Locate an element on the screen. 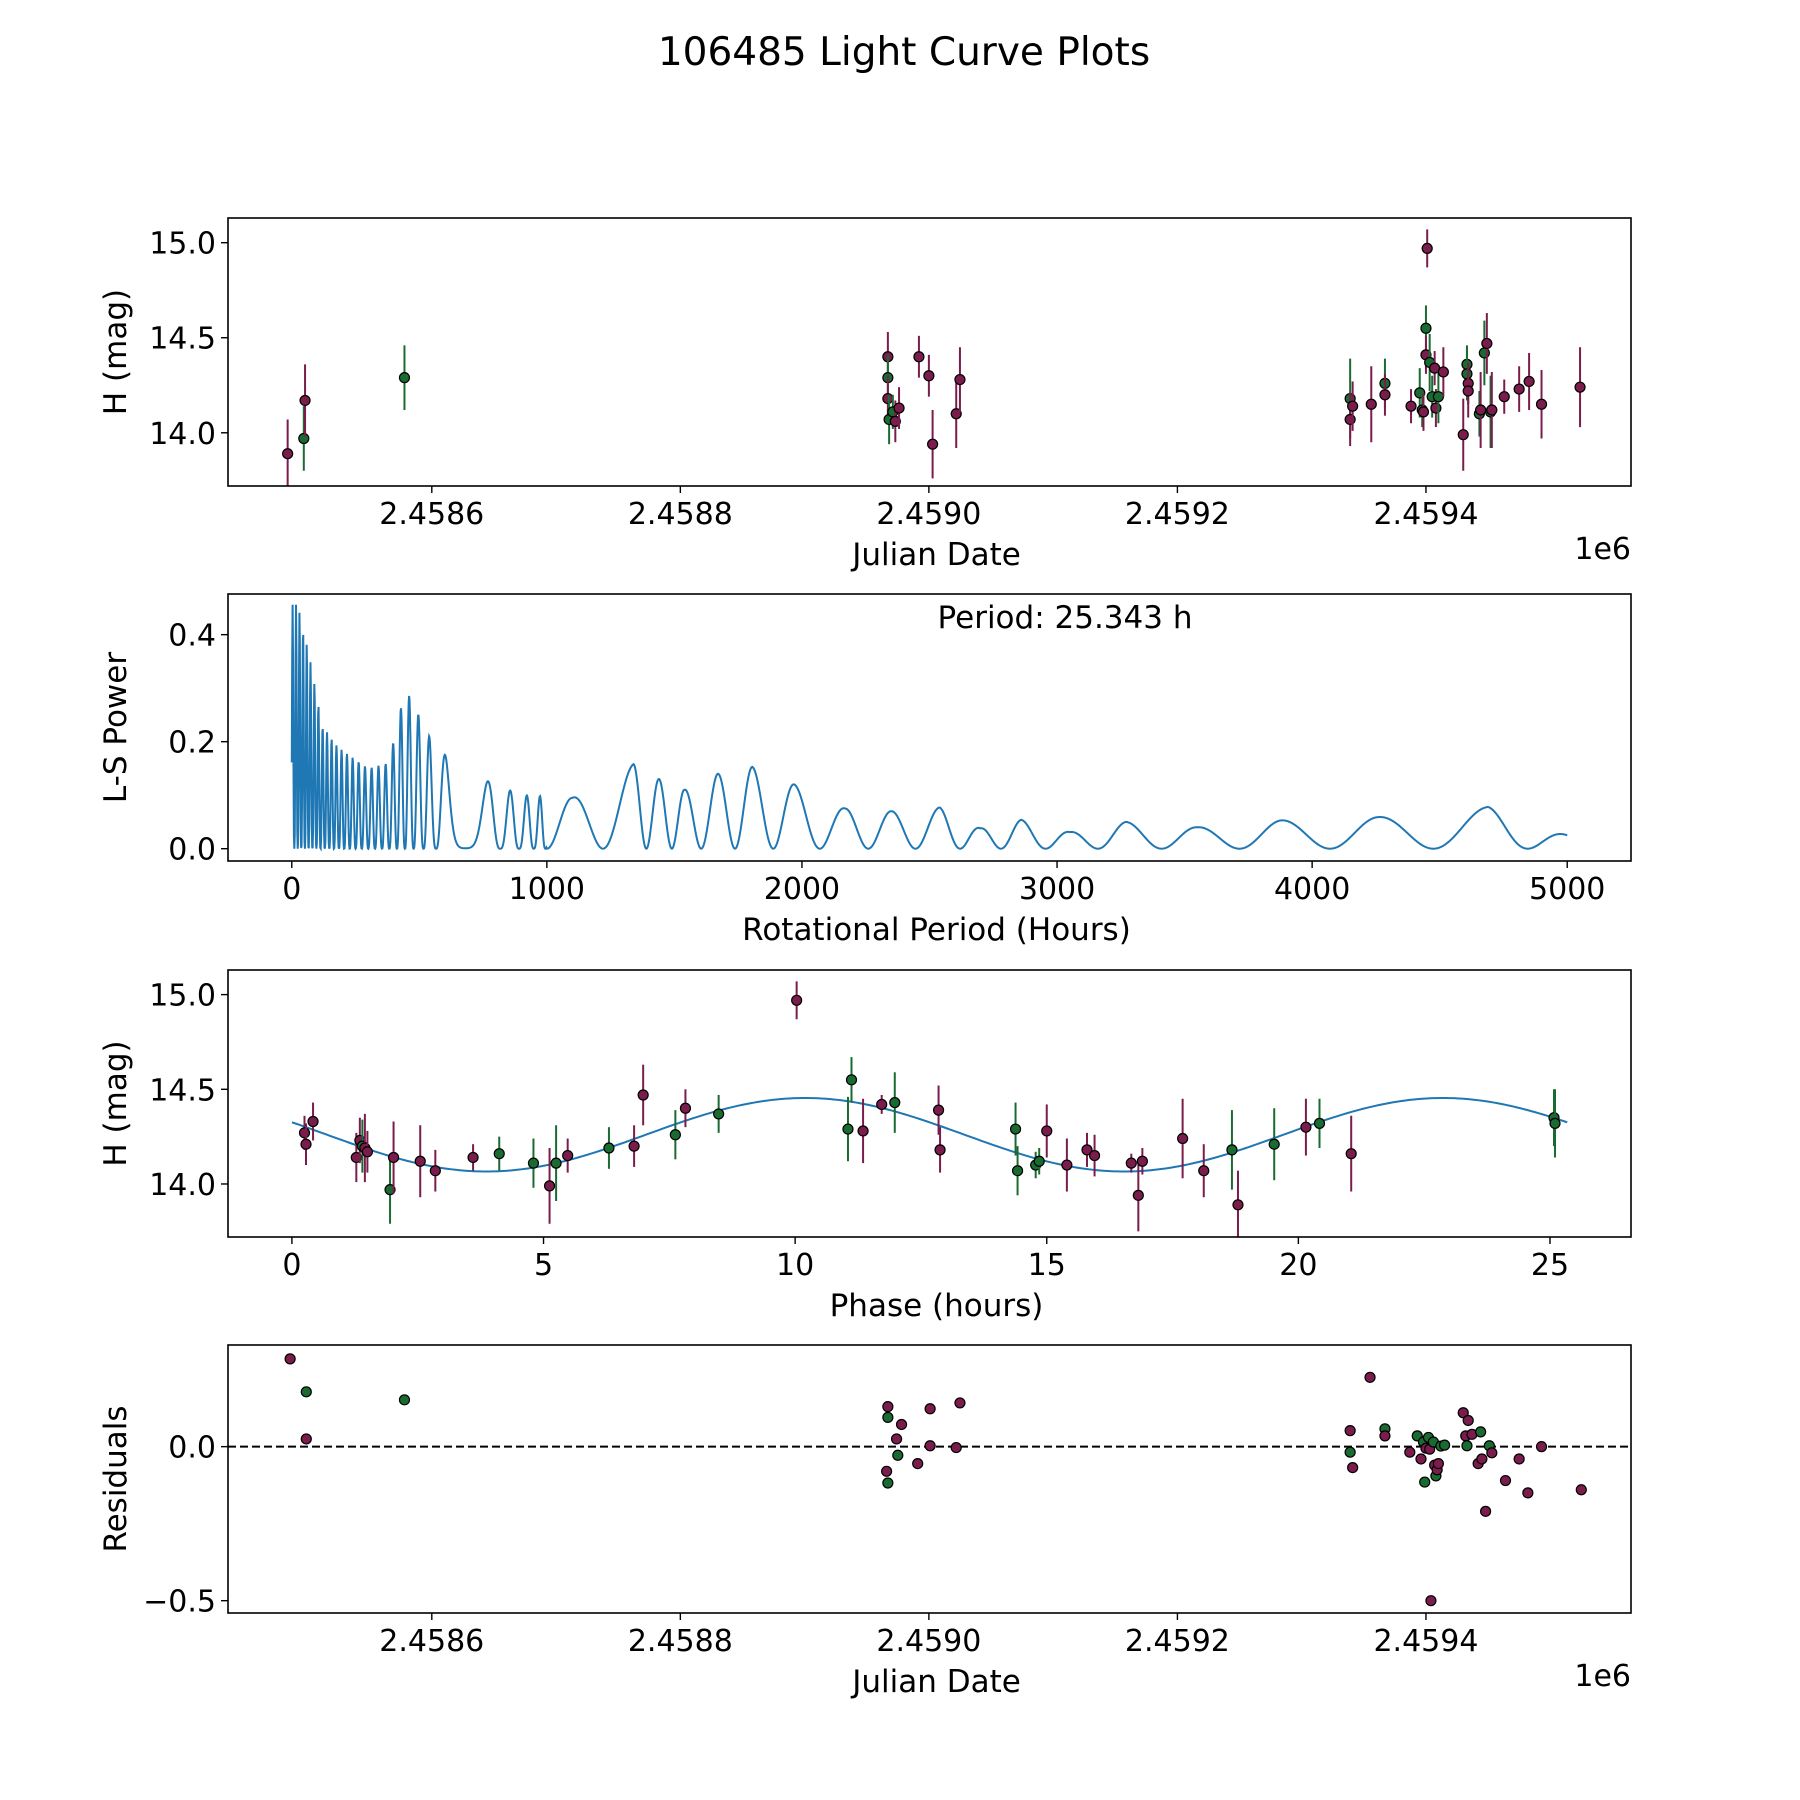 Image resolution: width=1800 pixels, height=1800 pixels. ytick-label-resid: −0.5 is located at coordinates (179, 1602).